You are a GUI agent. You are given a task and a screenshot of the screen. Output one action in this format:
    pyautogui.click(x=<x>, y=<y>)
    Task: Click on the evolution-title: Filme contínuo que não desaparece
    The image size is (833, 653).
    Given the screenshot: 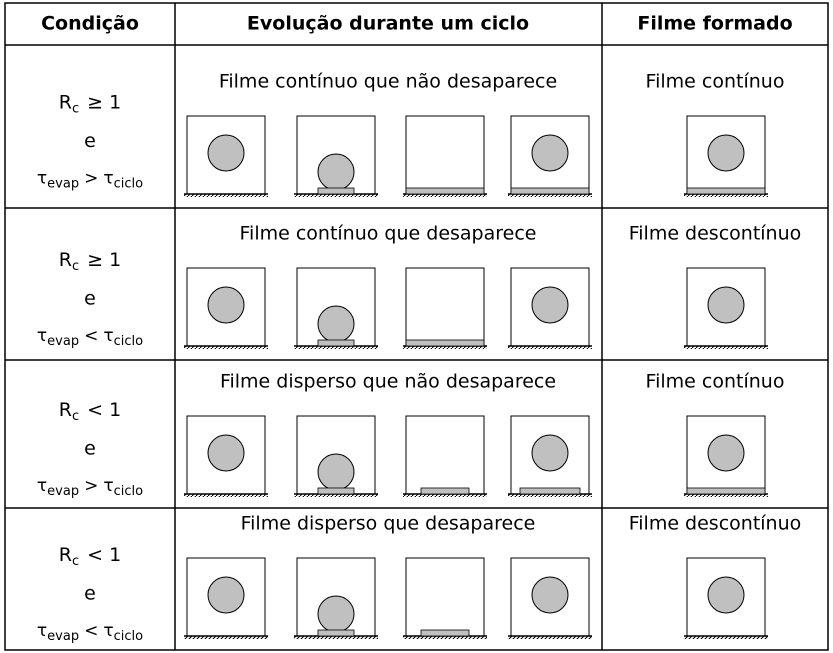 What is the action you would take?
    pyautogui.click(x=388, y=82)
    